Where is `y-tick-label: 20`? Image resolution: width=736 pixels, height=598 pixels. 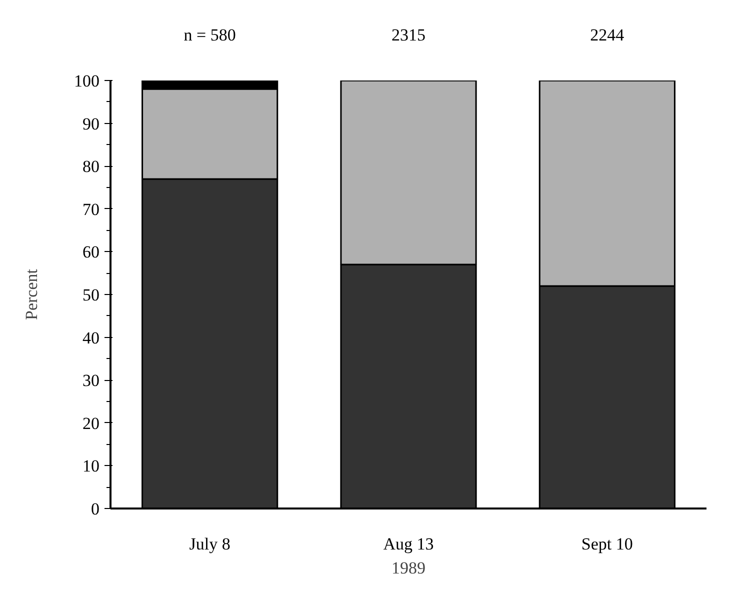 y-tick-label: 20 is located at coordinates (91, 423).